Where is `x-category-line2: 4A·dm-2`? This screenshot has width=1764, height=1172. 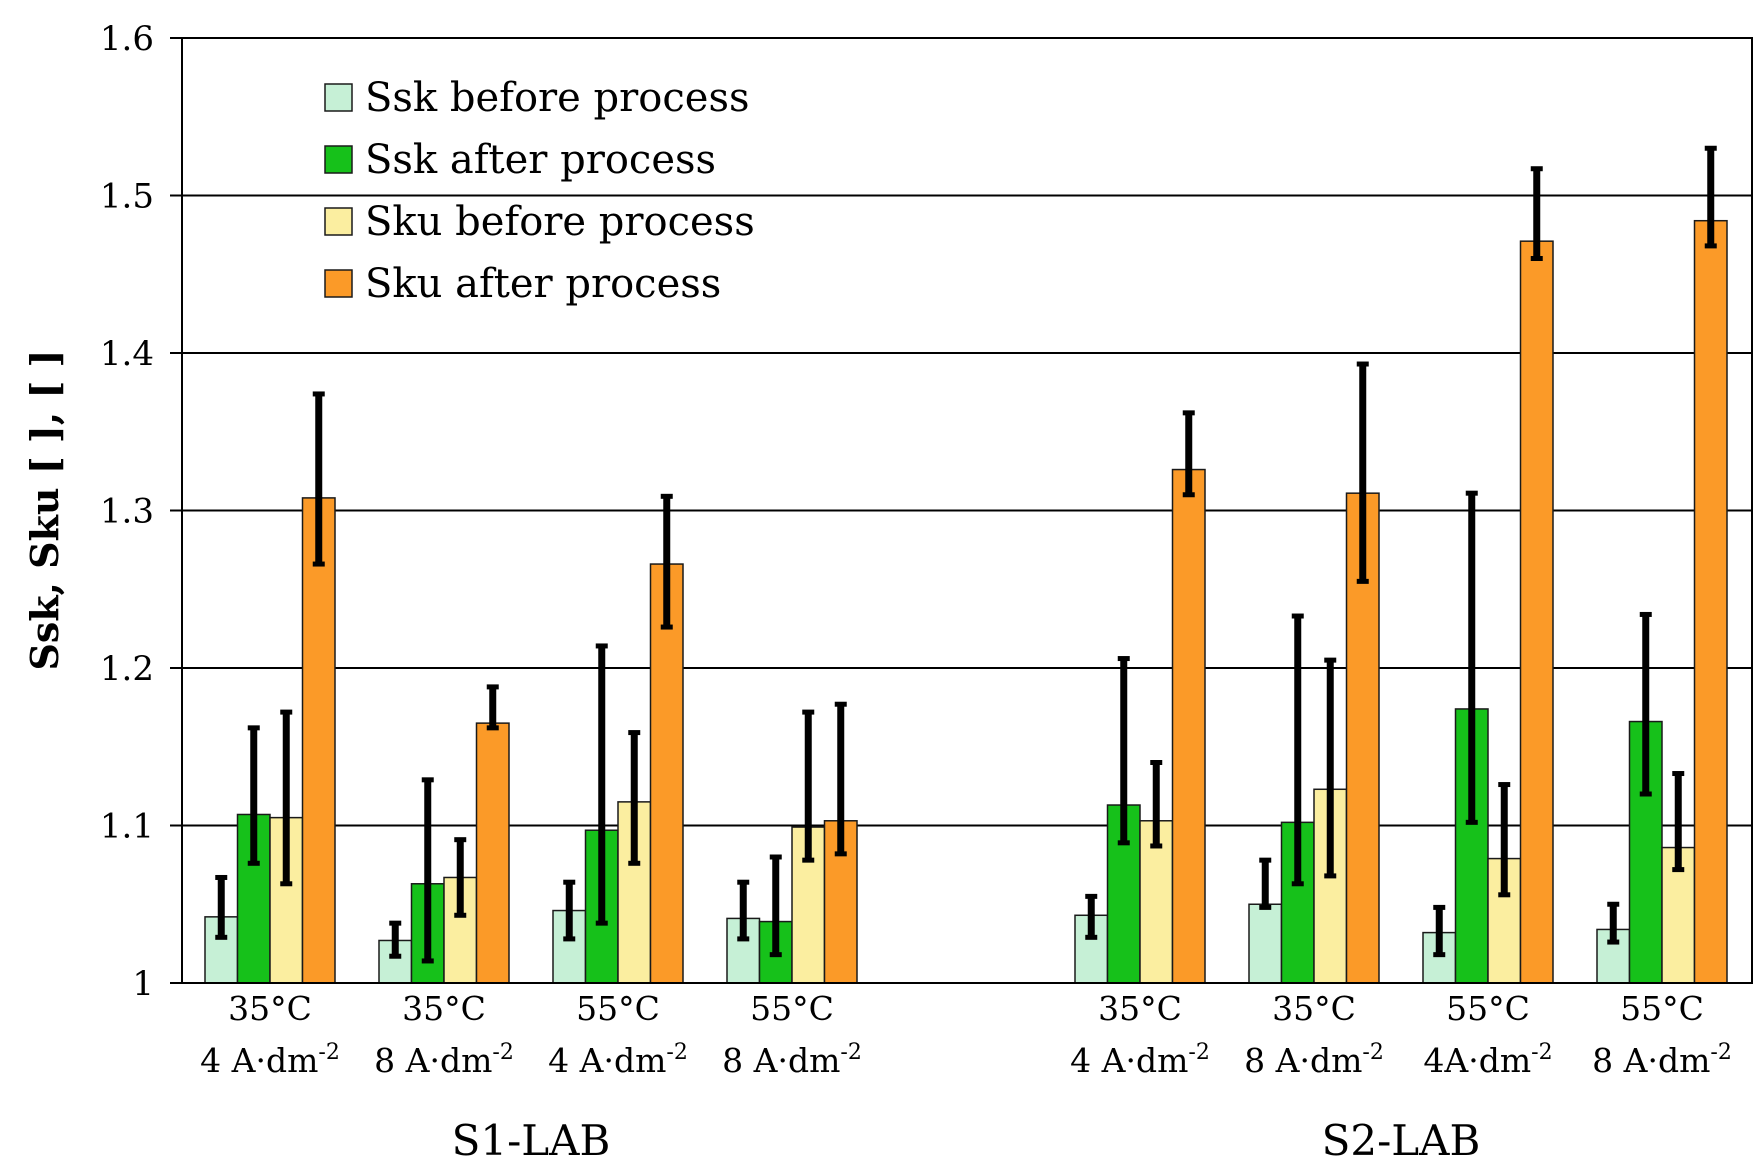 x-category-line2: 4A·dm-2 is located at coordinates (1487, 1060).